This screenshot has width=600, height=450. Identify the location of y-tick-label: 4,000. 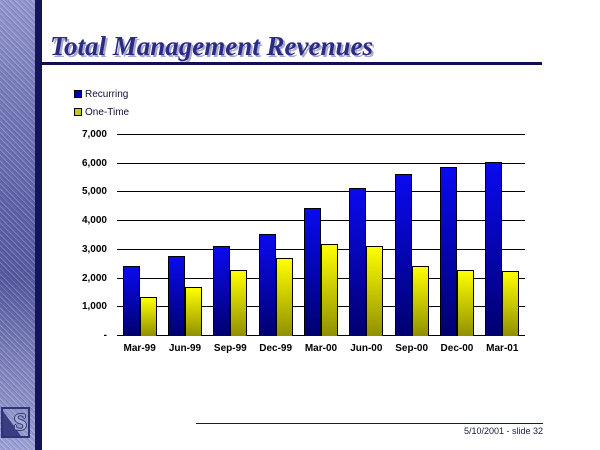
(94, 221).